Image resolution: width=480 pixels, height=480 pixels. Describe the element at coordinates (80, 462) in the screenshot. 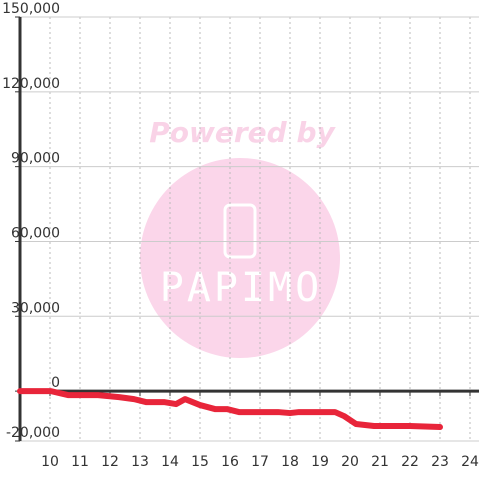

I see `x-tick-label: 11` at that location.